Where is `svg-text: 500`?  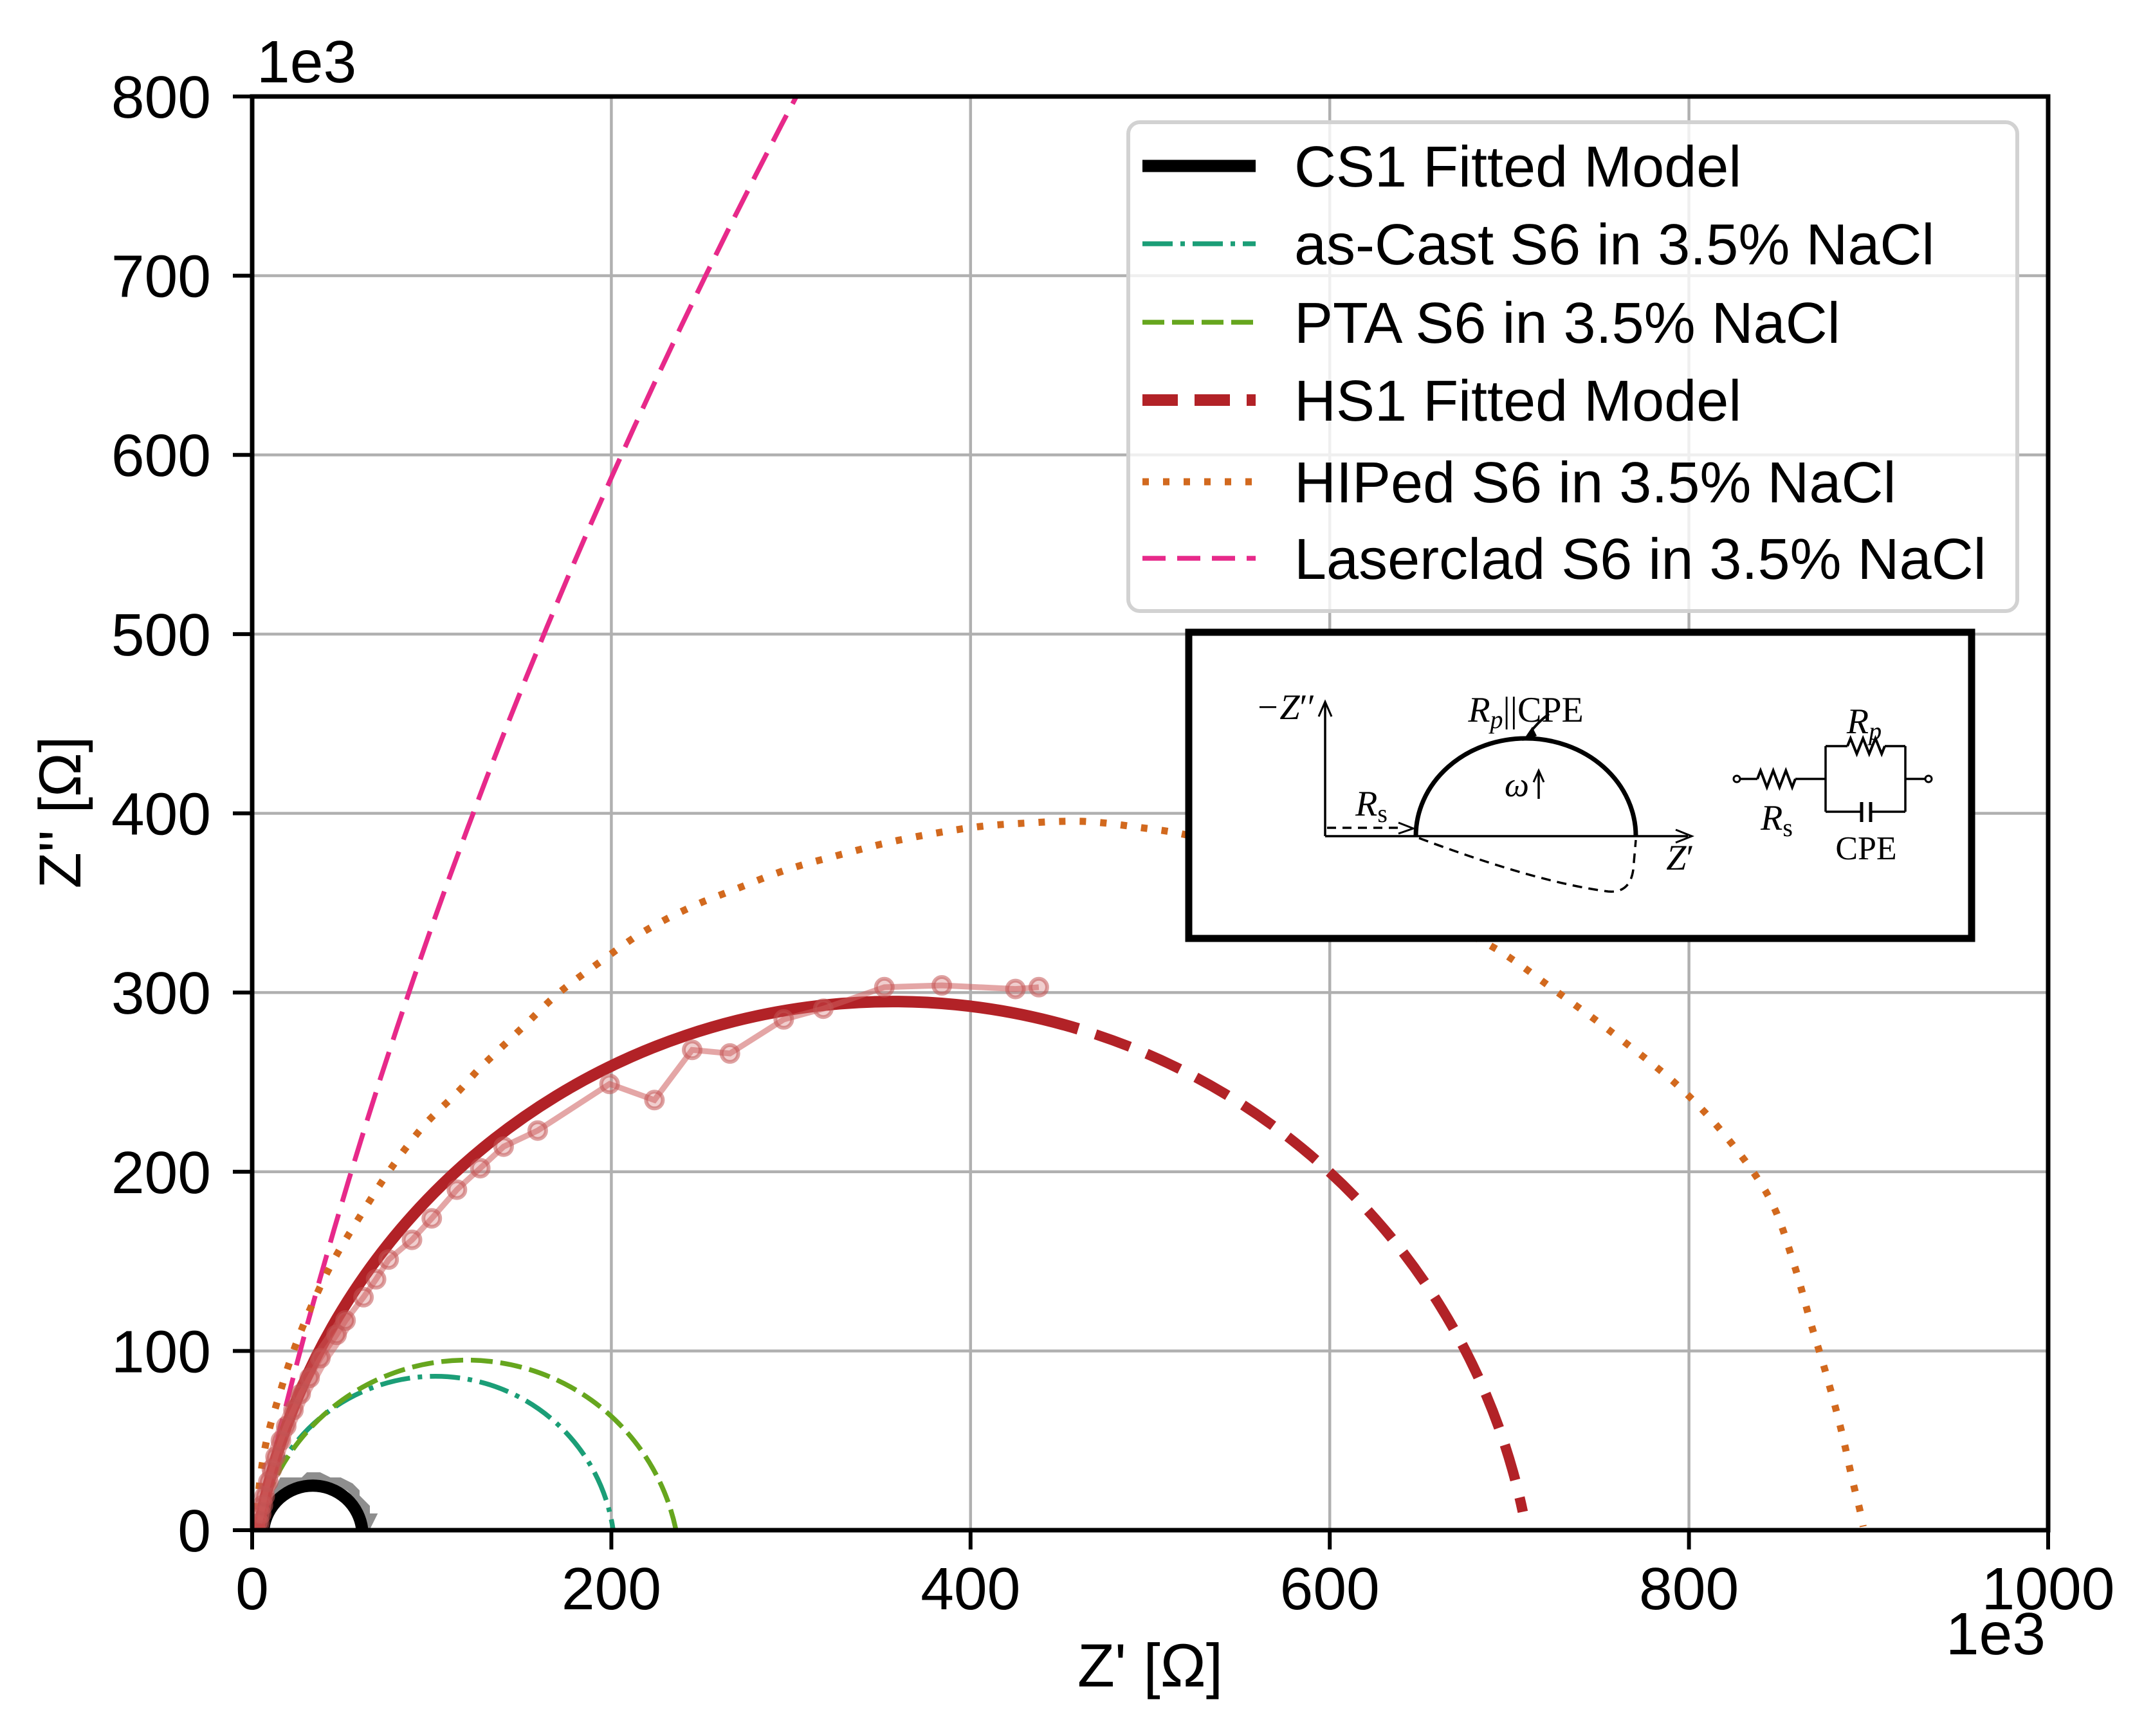
svg-text: 500 is located at coordinates (161, 634).